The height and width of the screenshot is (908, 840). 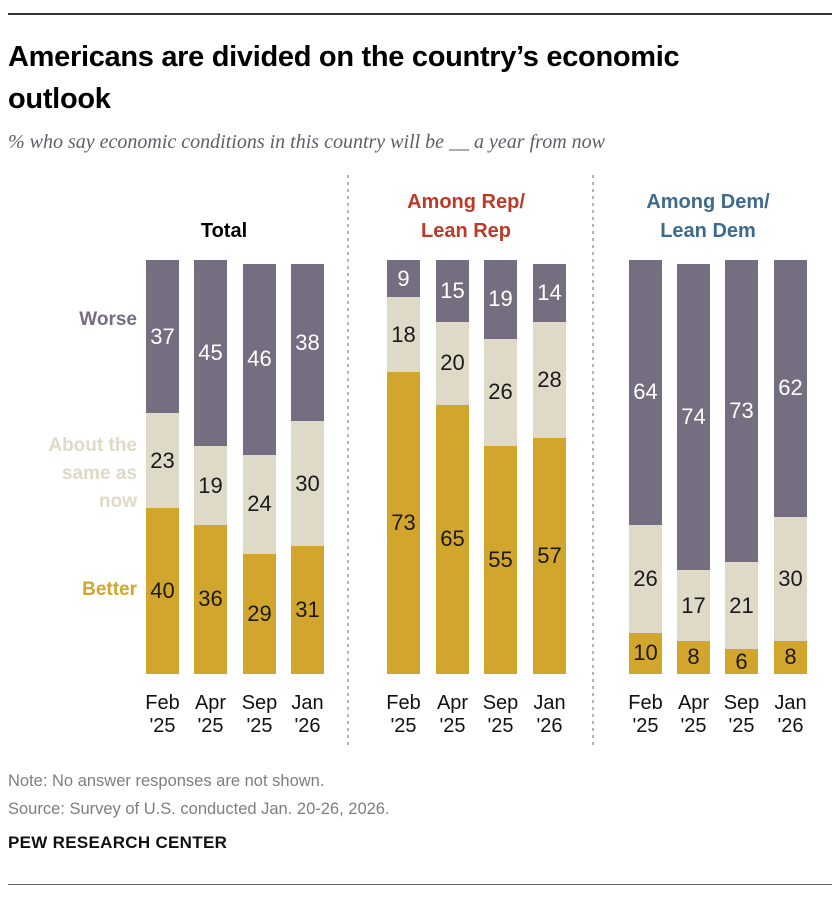 I want to click on x-axis-label-line-1: Feb, so click(x=162, y=703).